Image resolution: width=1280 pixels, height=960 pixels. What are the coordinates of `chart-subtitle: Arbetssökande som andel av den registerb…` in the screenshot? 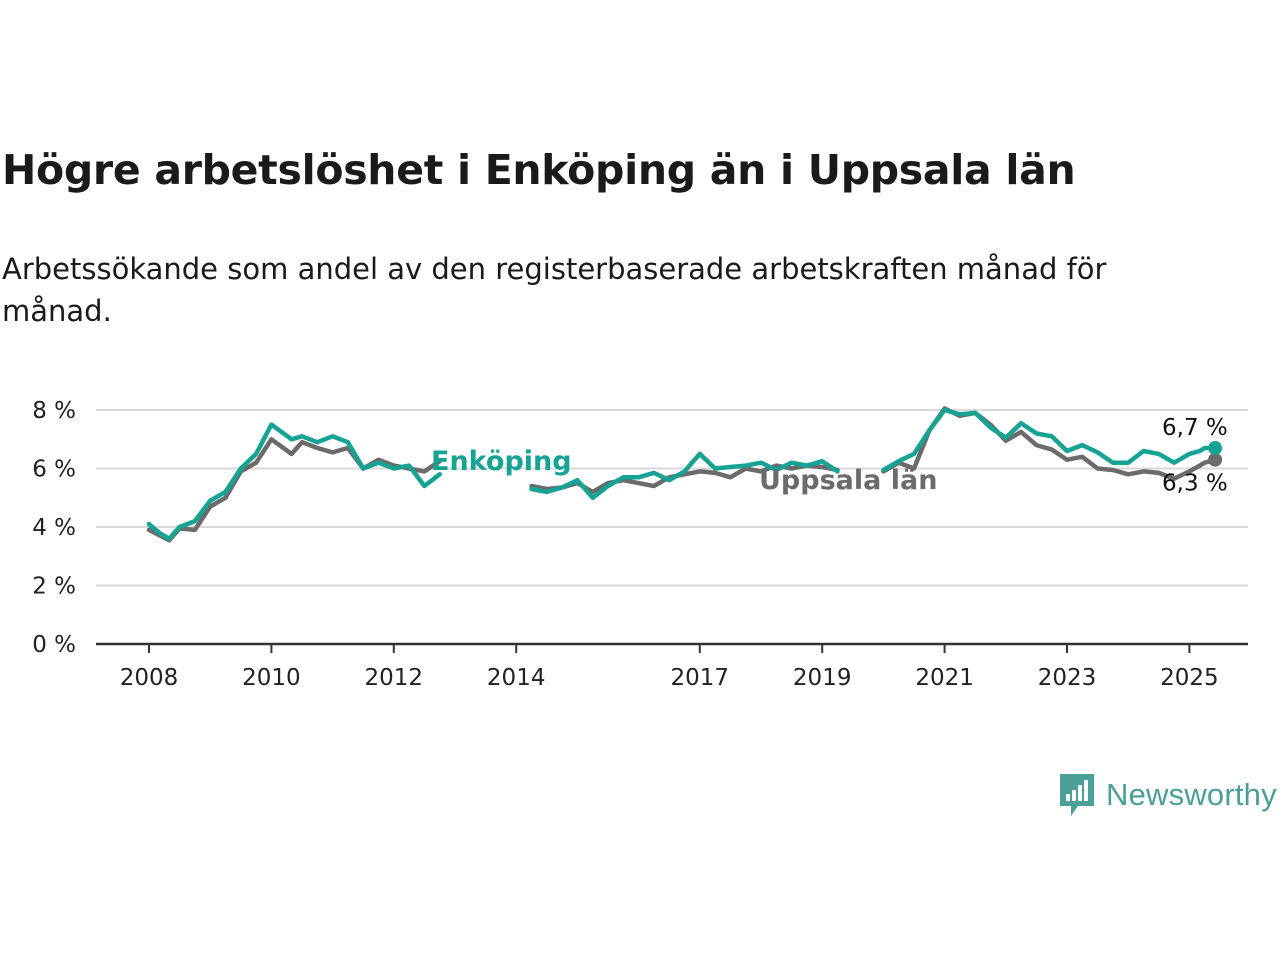 It's located at (554, 290).